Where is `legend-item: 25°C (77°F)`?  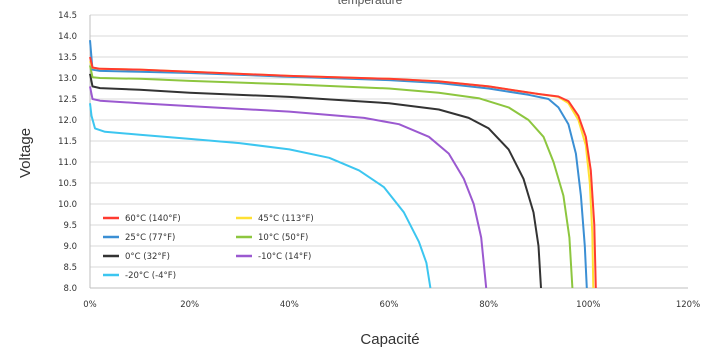
legend-item: 25°C (77°F) is located at coordinates (139, 238).